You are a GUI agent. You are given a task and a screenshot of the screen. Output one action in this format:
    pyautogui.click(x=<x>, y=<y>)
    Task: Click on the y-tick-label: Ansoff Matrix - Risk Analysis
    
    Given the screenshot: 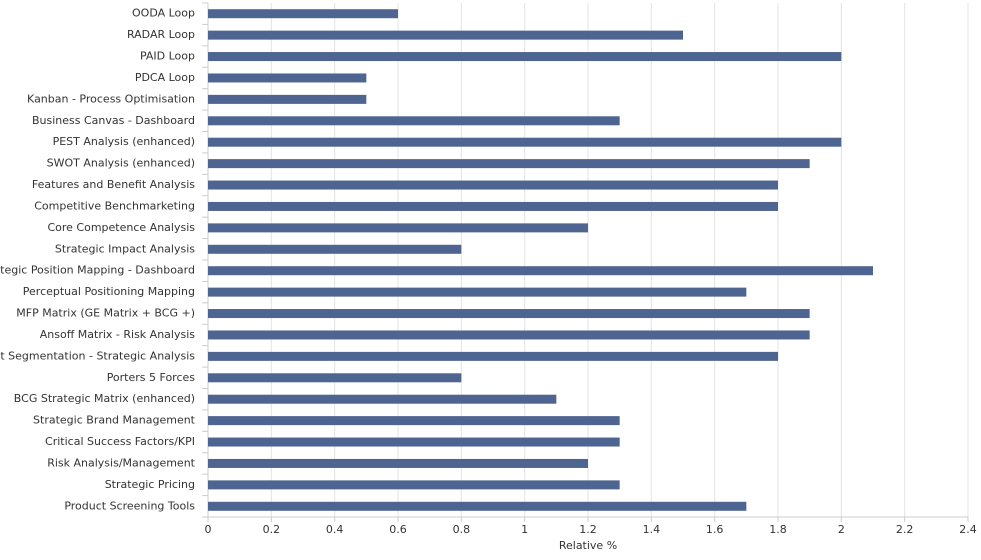 What is the action you would take?
    pyautogui.click(x=118, y=334)
    